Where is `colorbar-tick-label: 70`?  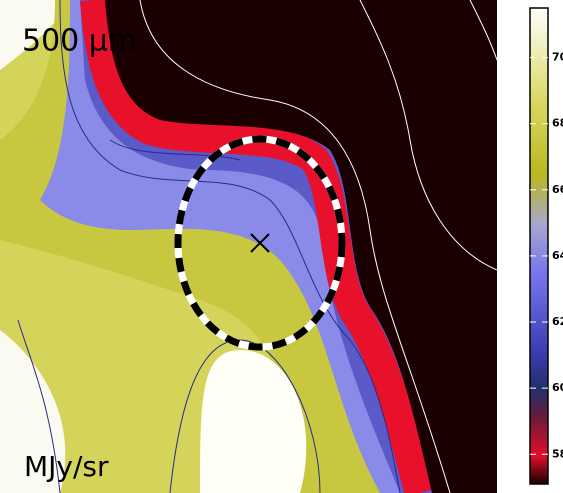
colorbar-tick-label: 70 is located at coordinates (557, 57).